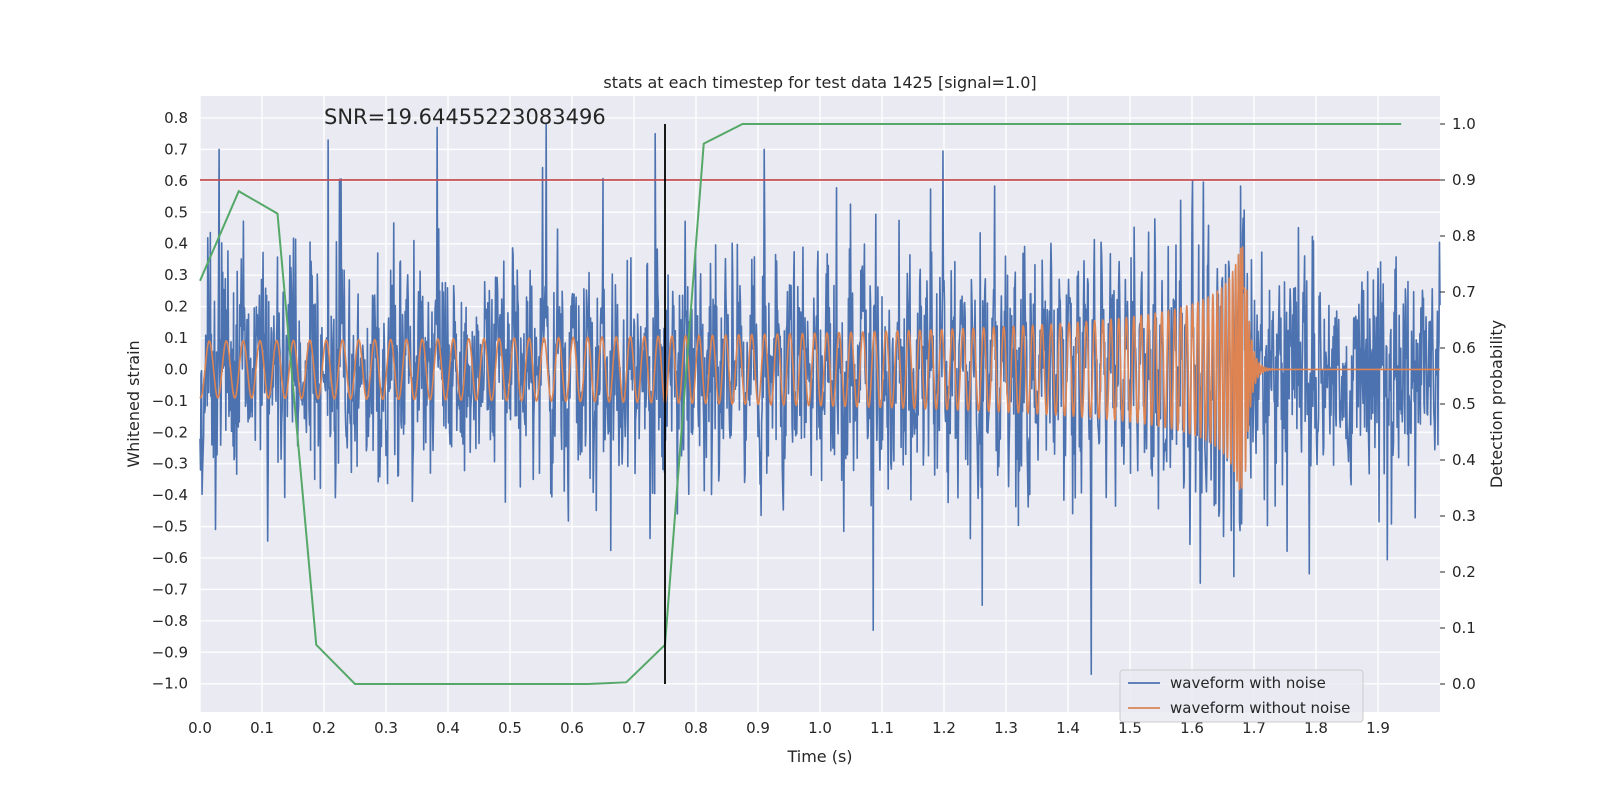  Describe the element at coordinates (1130, 728) in the screenshot. I see `x-tick-label: 1.5` at that location.